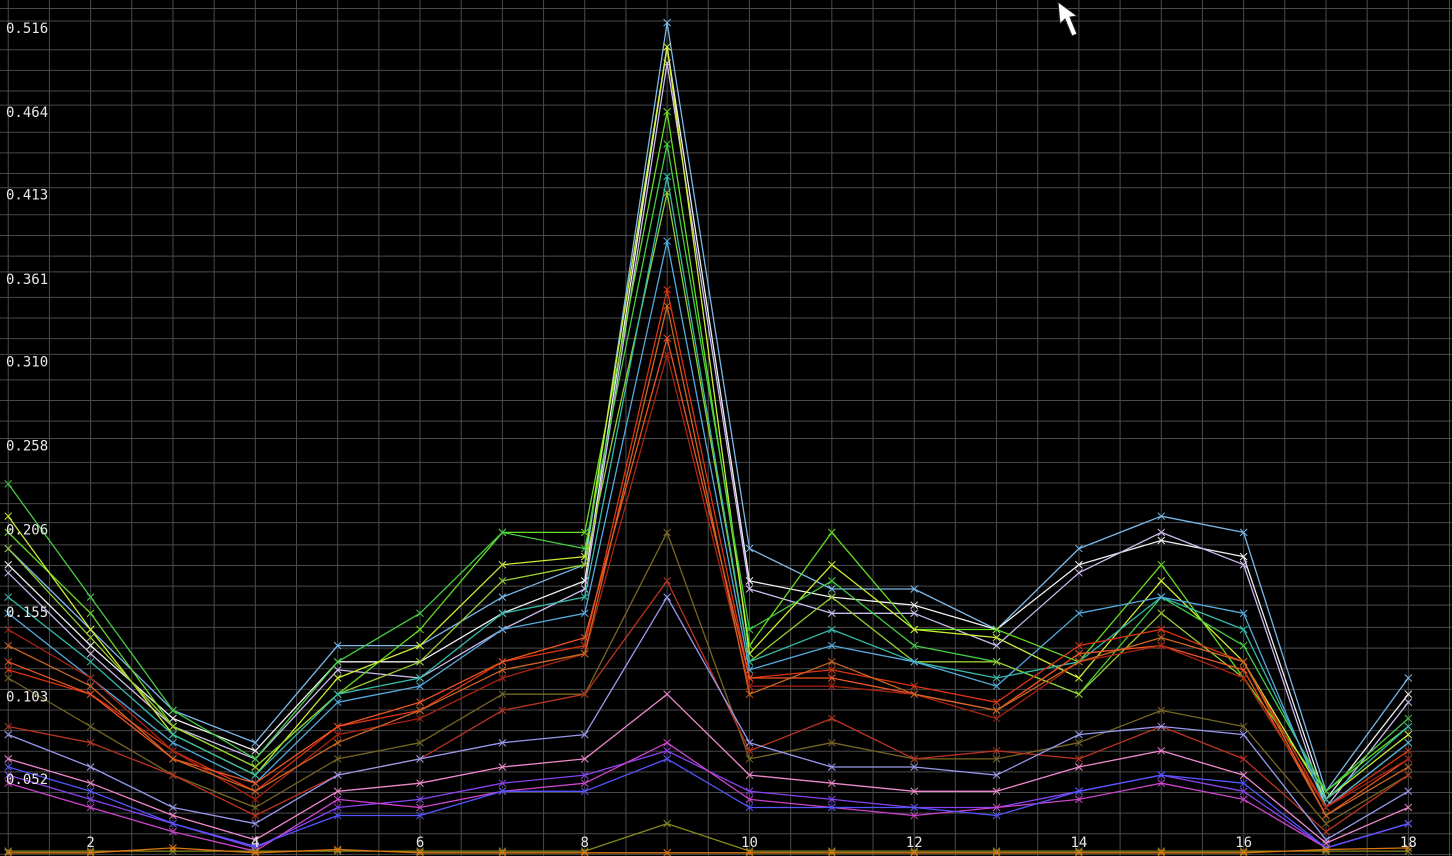 The width and height of the screenshot is (1452, 856). I want to click on x-tick-label: 18, so click(1408, 843).